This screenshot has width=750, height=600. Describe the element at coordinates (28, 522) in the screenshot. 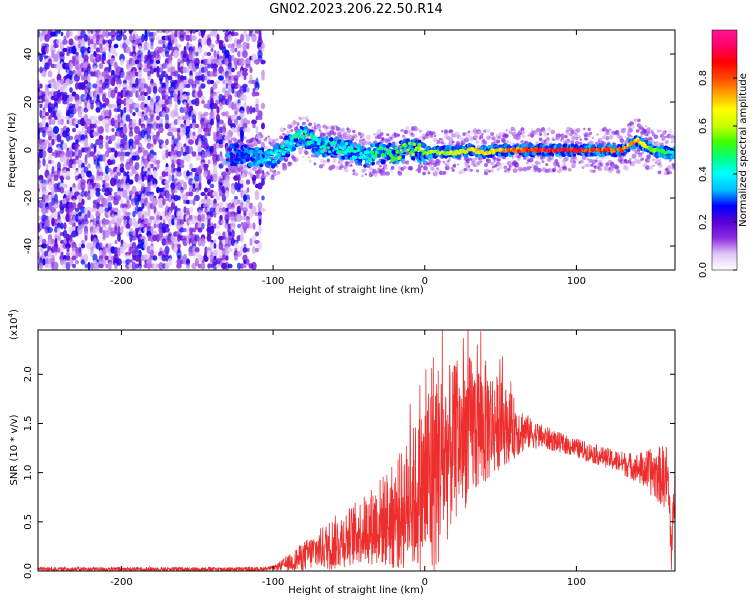

I see `snr-y-tick-label: 0.5` at that location.